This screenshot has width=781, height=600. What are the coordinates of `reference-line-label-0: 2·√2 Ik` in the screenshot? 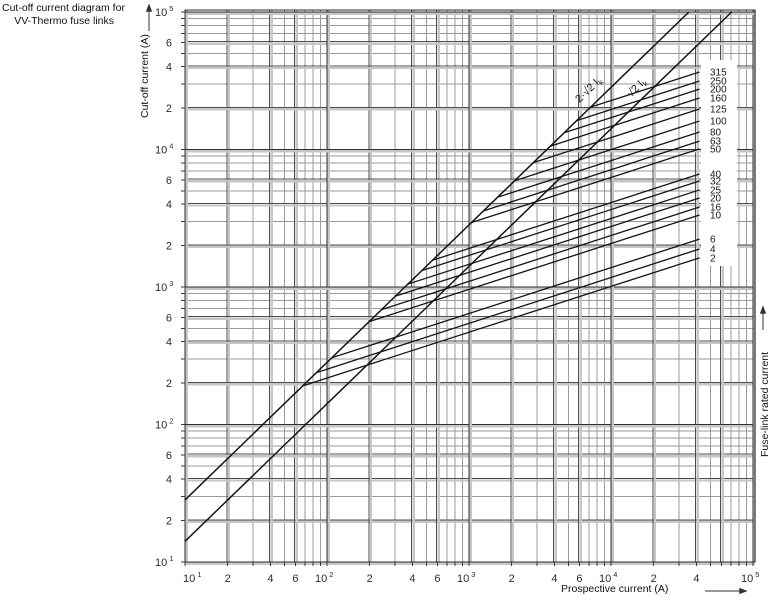 It's located at (589, 90).